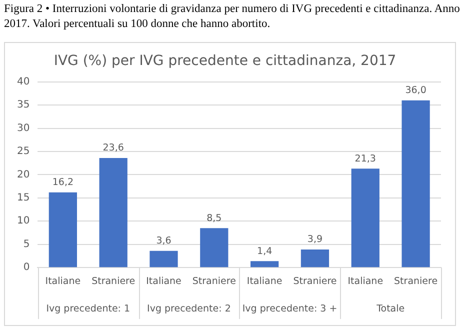 The width and height of the screenshot is (474, 332). What do you see at coordinates (23, 82) in the screenshot?
I see `y-tick-label: 40` at bounding box center [23, 82].